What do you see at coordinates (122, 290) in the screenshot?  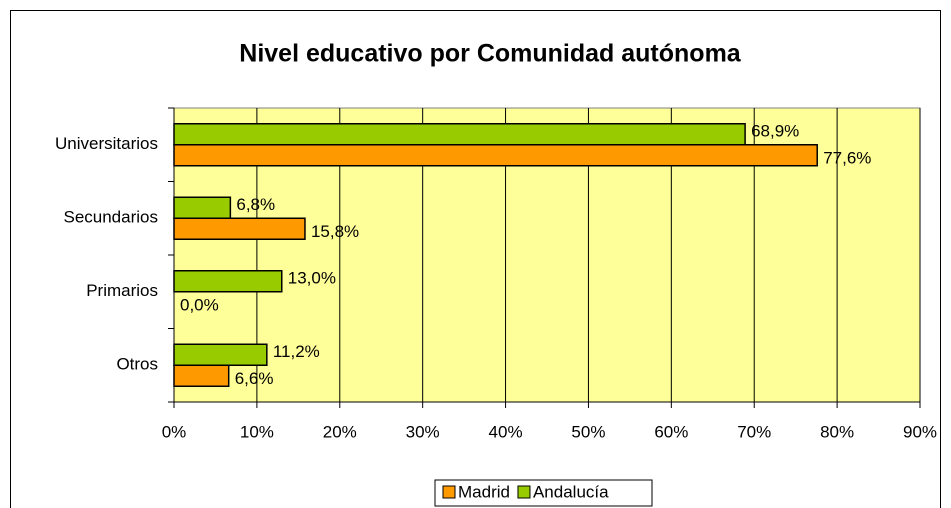 I see `y-tick-label: Primarios` at bounding box center [122, 290].